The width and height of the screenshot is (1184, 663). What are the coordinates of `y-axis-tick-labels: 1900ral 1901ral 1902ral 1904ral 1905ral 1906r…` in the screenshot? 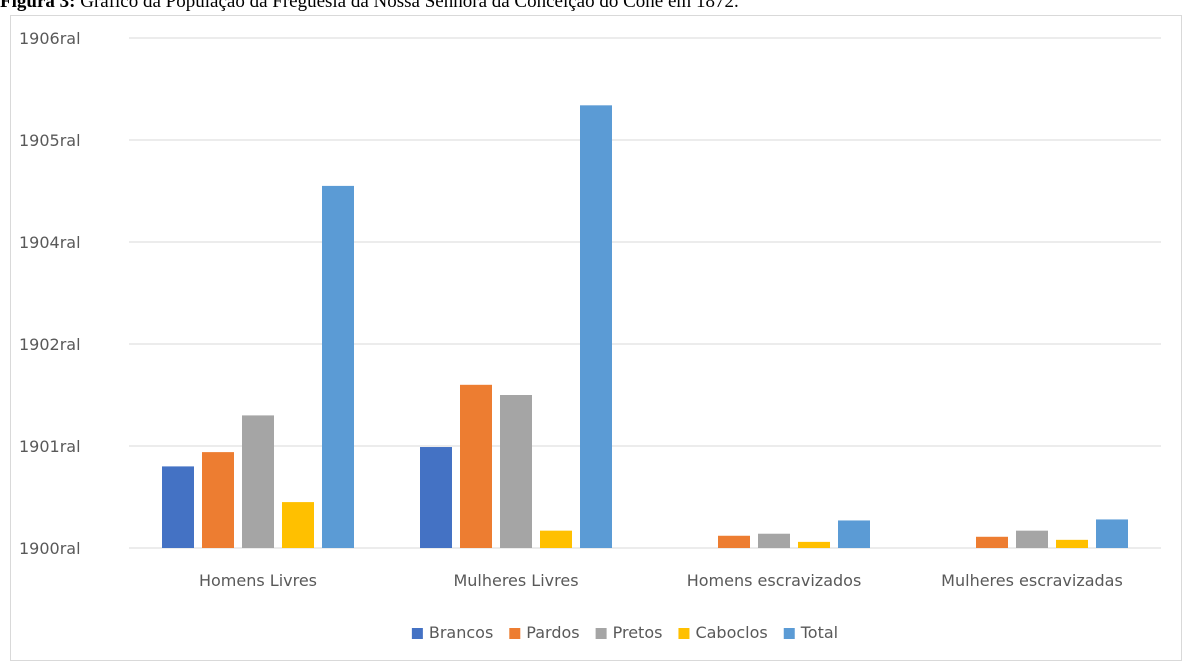 It's located at (50, 293).